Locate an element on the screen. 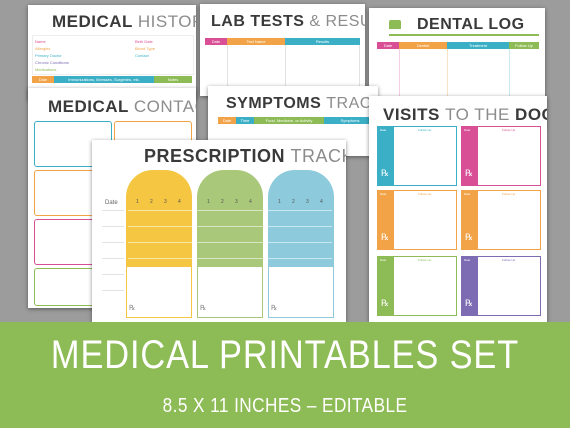  lab-header-bar: Date Test Name Results is located at coordinates (282, 41).